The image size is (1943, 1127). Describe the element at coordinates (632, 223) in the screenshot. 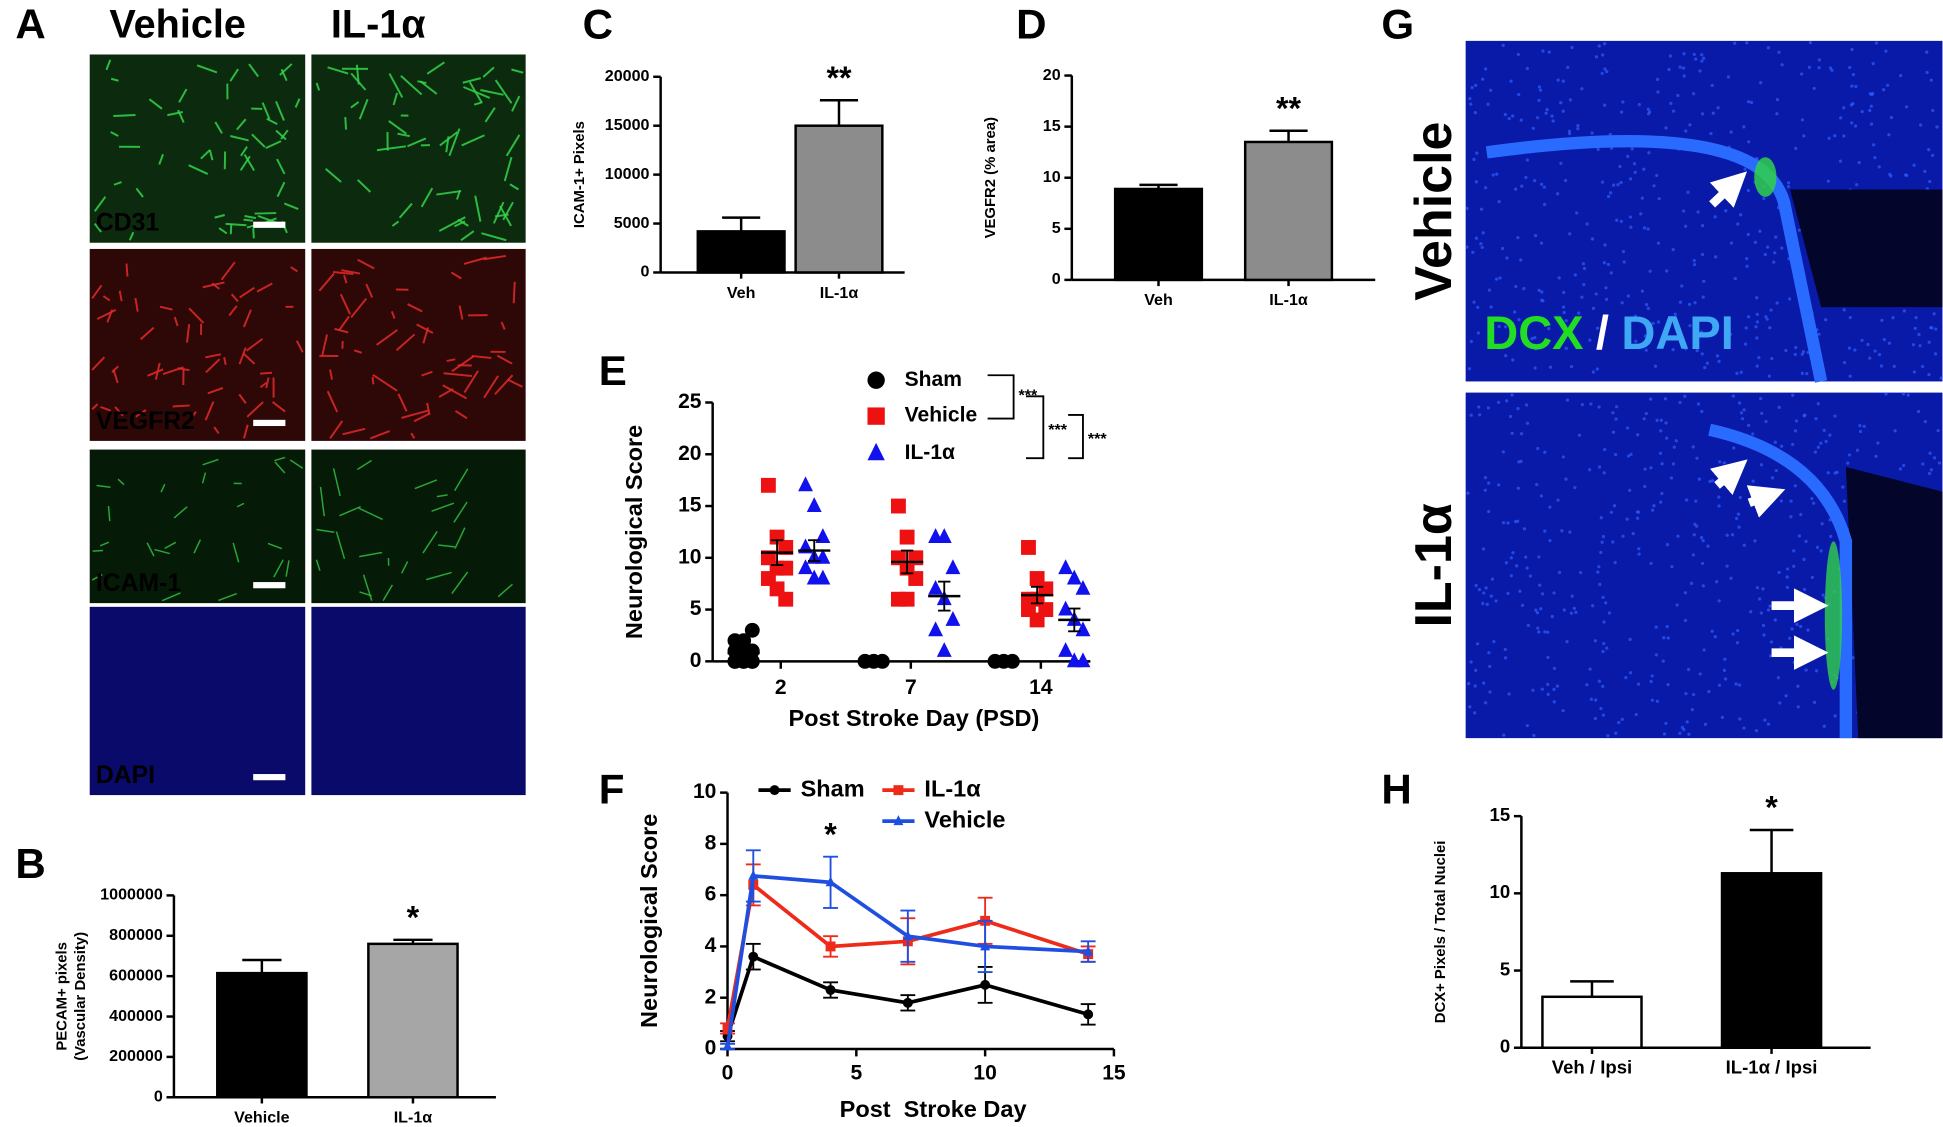

I see `y-tick-label: 5000` at that location.